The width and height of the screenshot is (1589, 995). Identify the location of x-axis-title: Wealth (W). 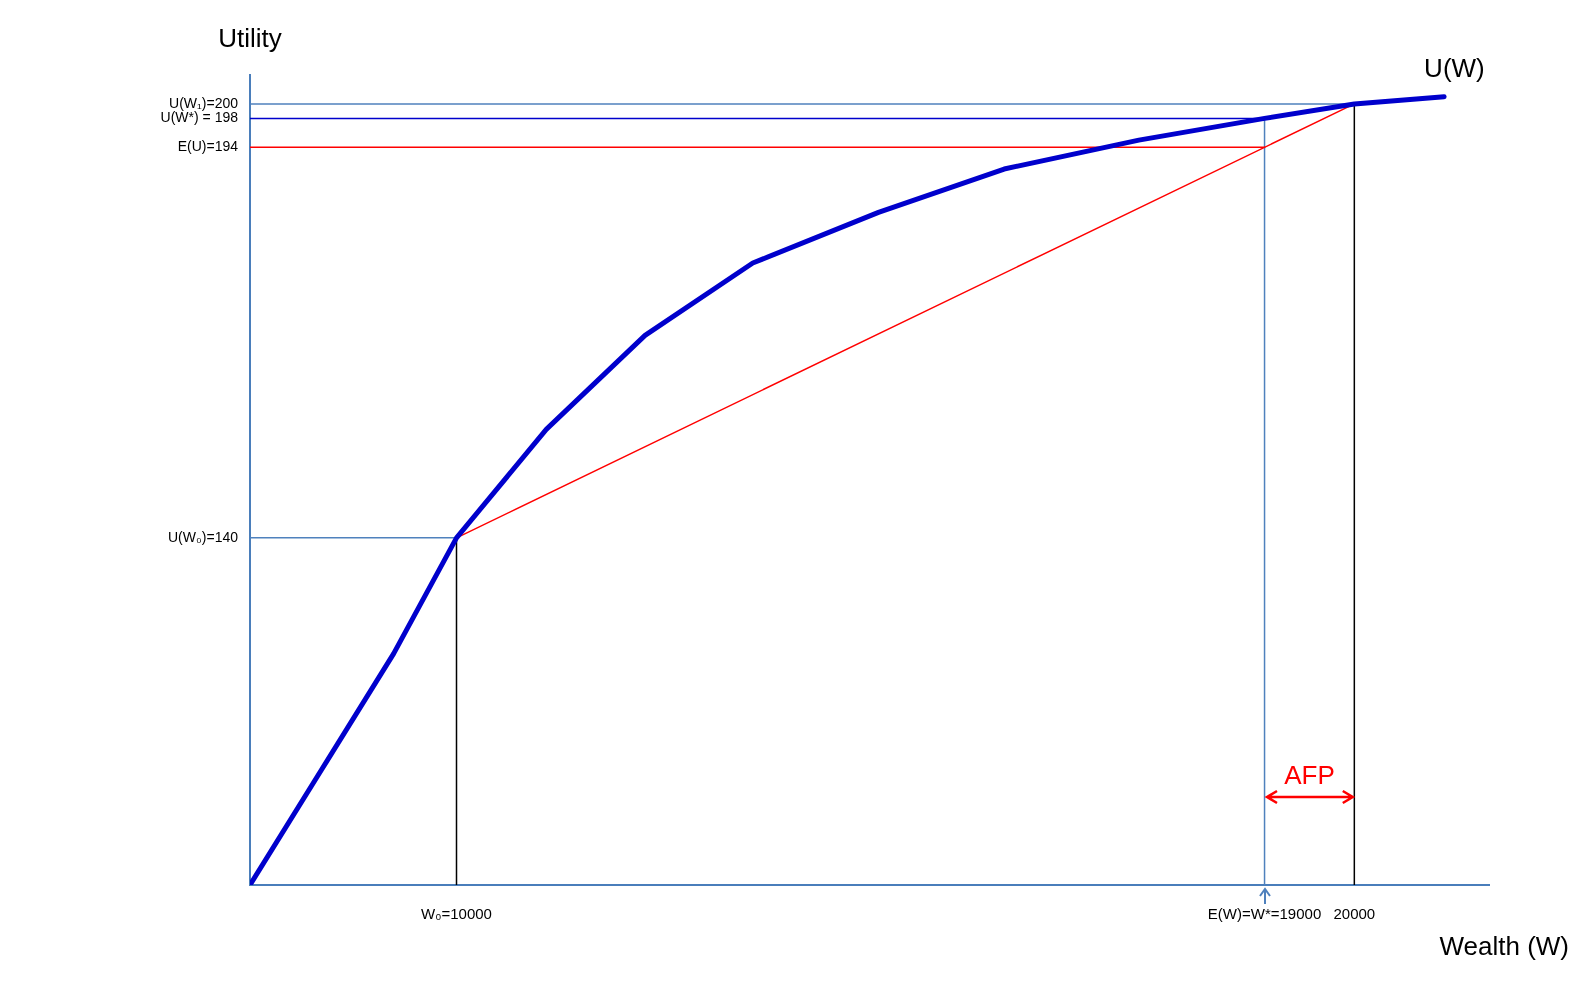
(1504, 946).